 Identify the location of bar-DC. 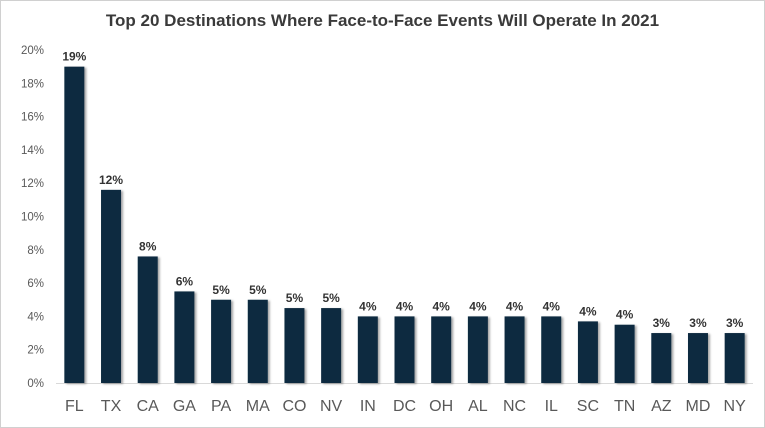
(404, 349).